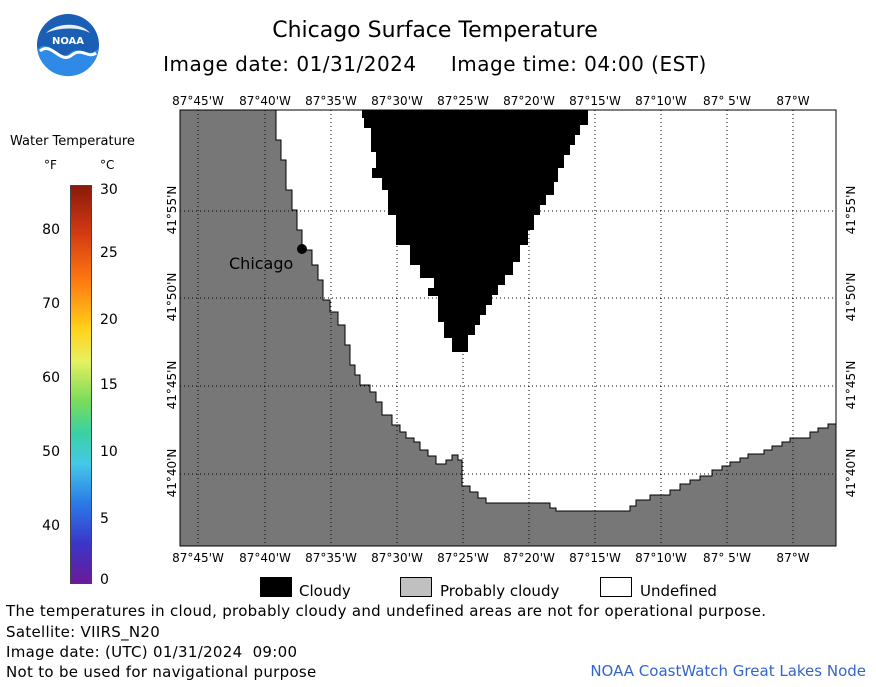  I want to click on colorbar-c-tick: 10, so click(109, 452).